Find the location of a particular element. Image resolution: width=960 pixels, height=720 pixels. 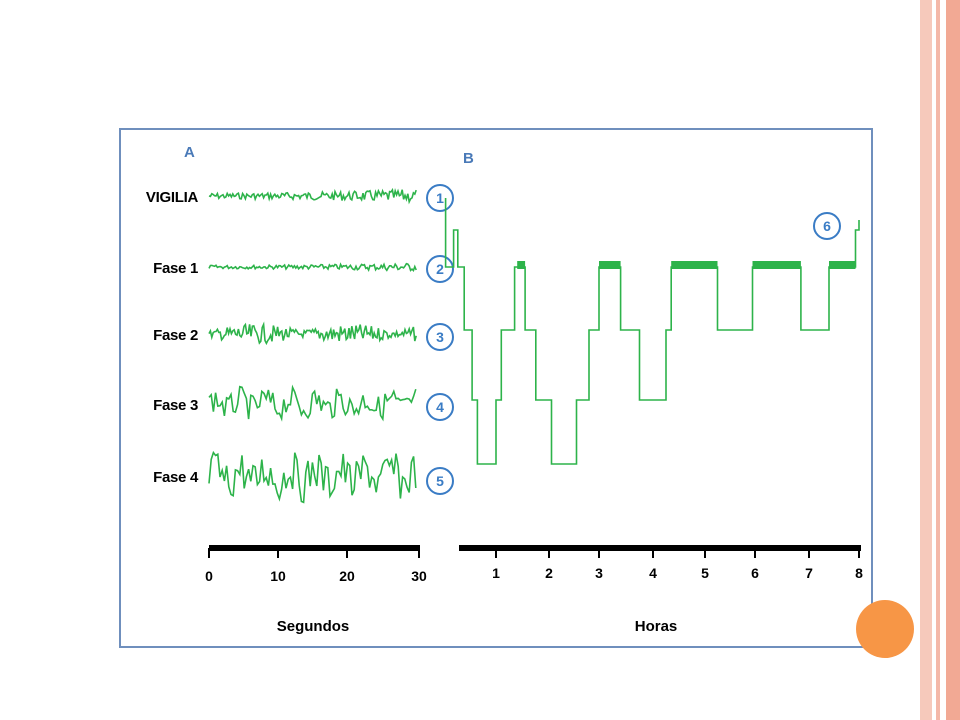

decorative-border-strip is located at coordinates (939, 360).